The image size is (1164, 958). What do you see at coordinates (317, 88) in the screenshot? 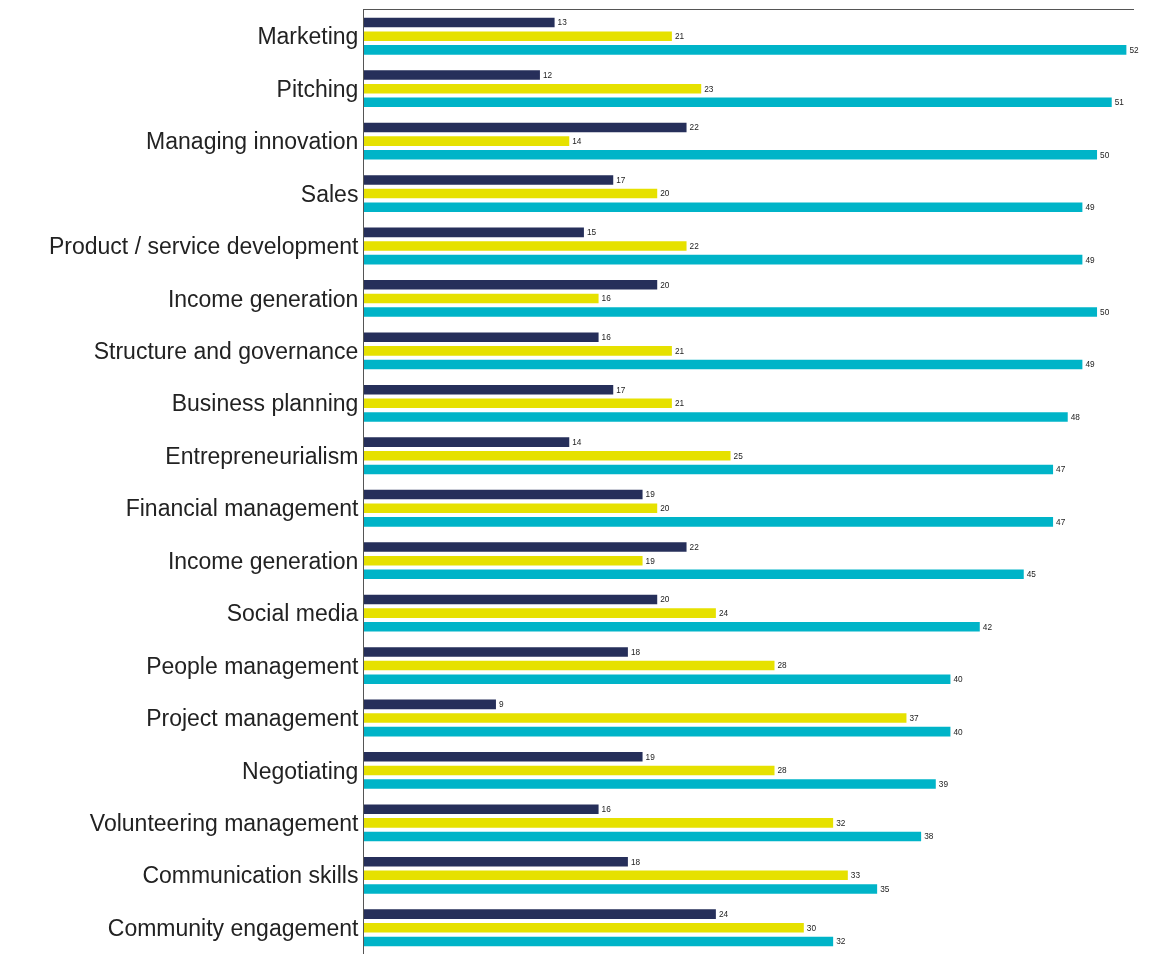
I see `y-tick-label: Pitching` at bounding box center [317, 88].